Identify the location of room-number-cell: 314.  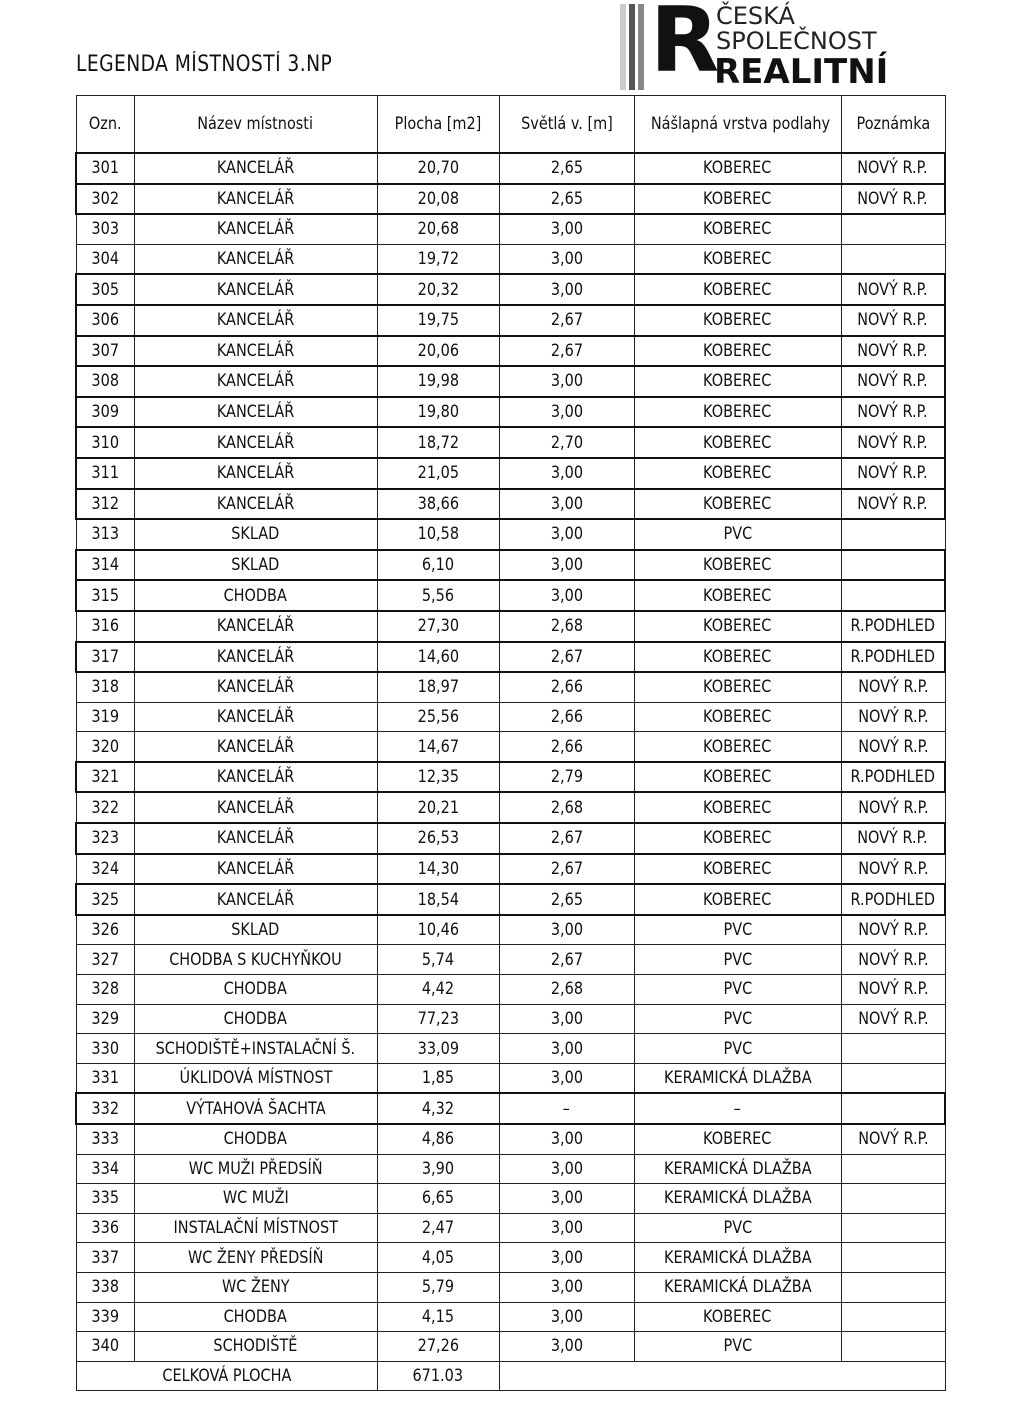
(105, 565).